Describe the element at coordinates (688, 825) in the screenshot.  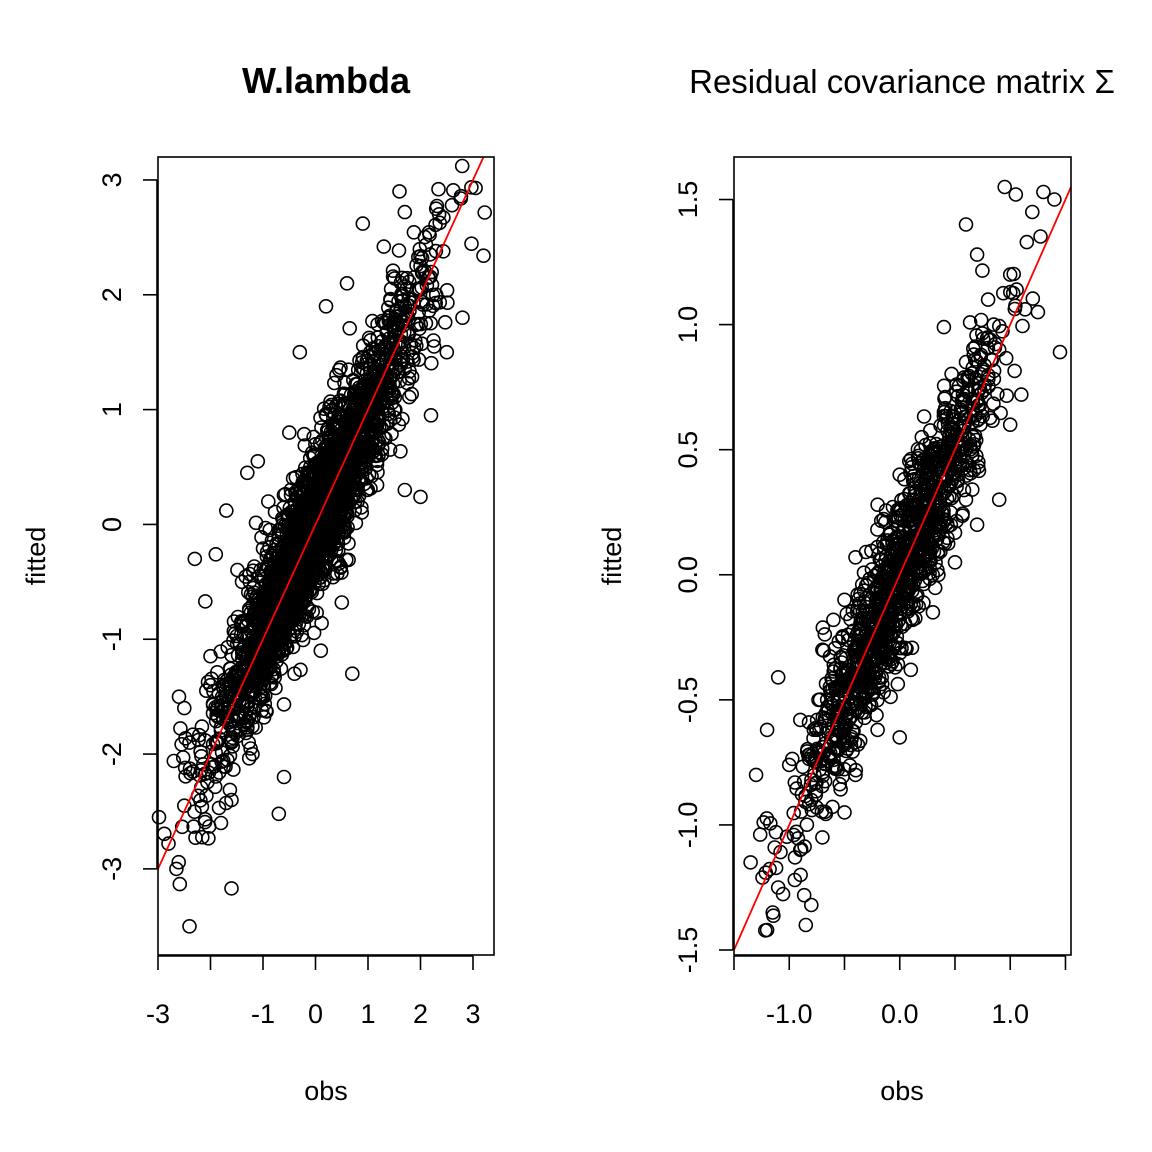
I see `y-tick-label: -1.0` at that location.